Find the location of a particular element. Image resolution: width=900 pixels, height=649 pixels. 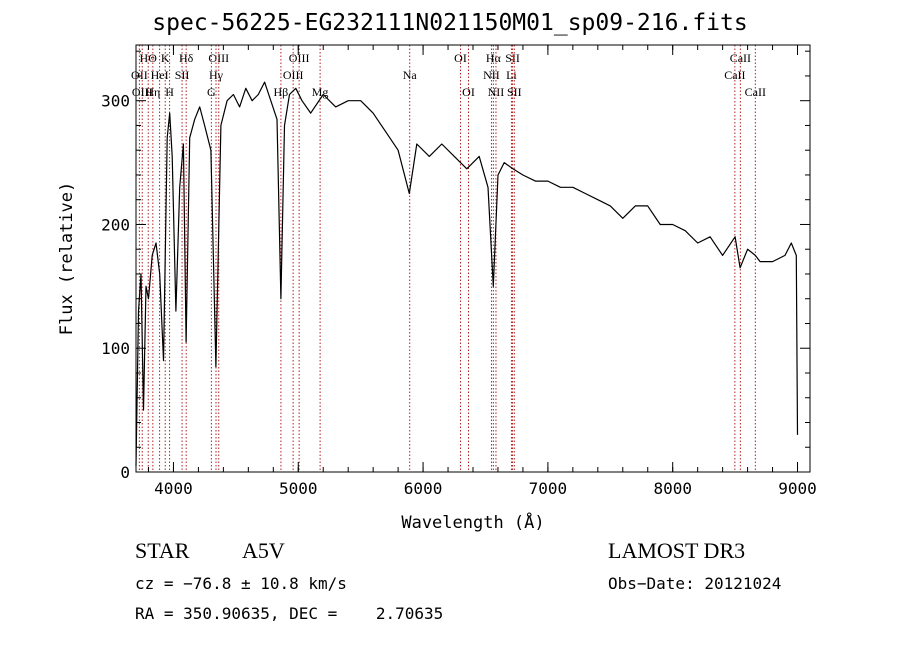

line-label-4: HeI is located at coordinates (160, 75).